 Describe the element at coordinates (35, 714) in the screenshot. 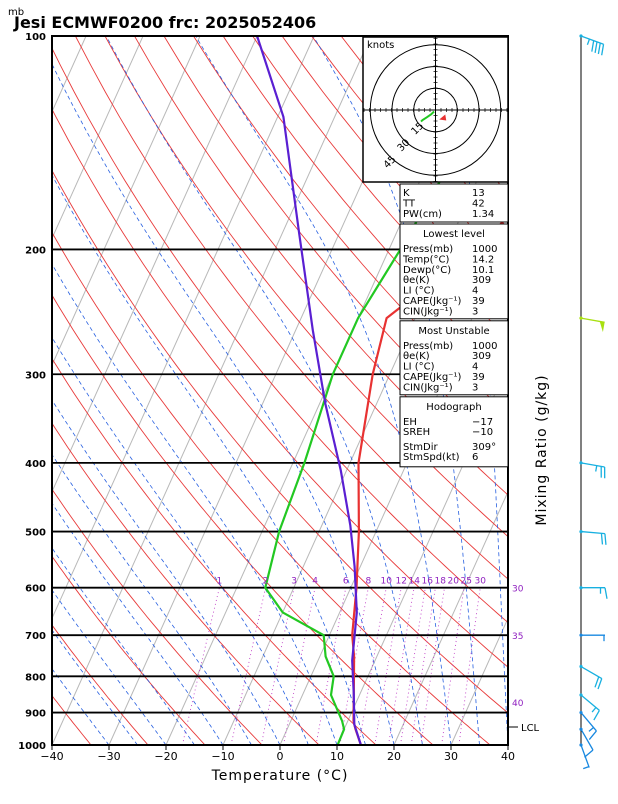

I see `pressure-tick-label: 900` at that location.